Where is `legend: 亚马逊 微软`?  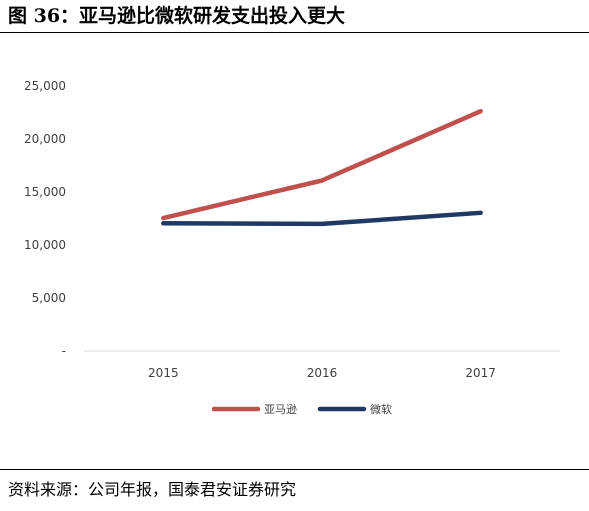
legend: 亚马逊 微软 is located at coordinates (301, 409).